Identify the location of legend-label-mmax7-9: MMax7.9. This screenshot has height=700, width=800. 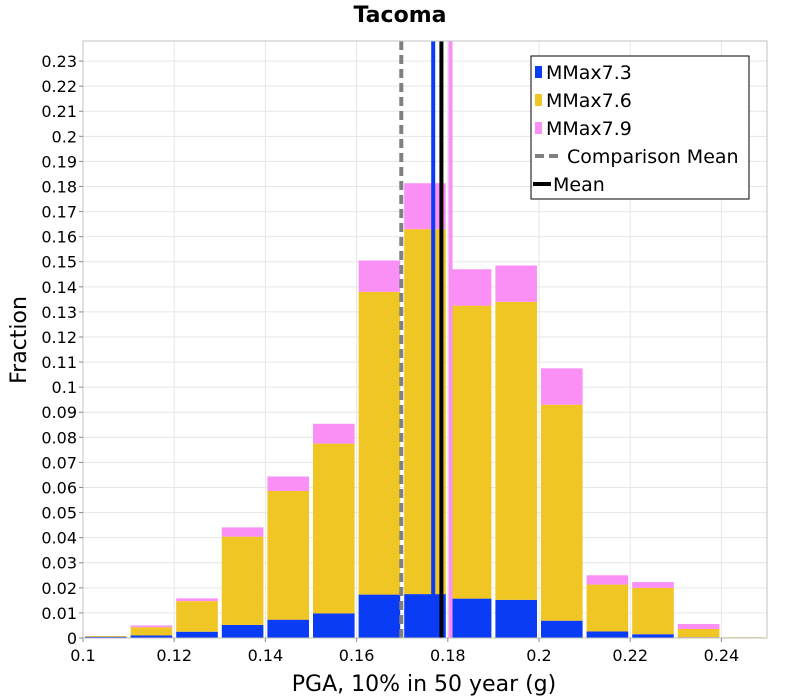
(589, 129).